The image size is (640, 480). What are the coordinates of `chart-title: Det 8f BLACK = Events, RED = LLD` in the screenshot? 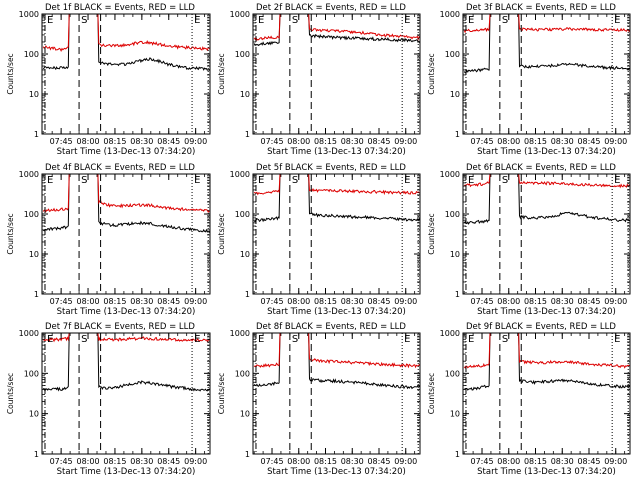 It's located at (331, 327).